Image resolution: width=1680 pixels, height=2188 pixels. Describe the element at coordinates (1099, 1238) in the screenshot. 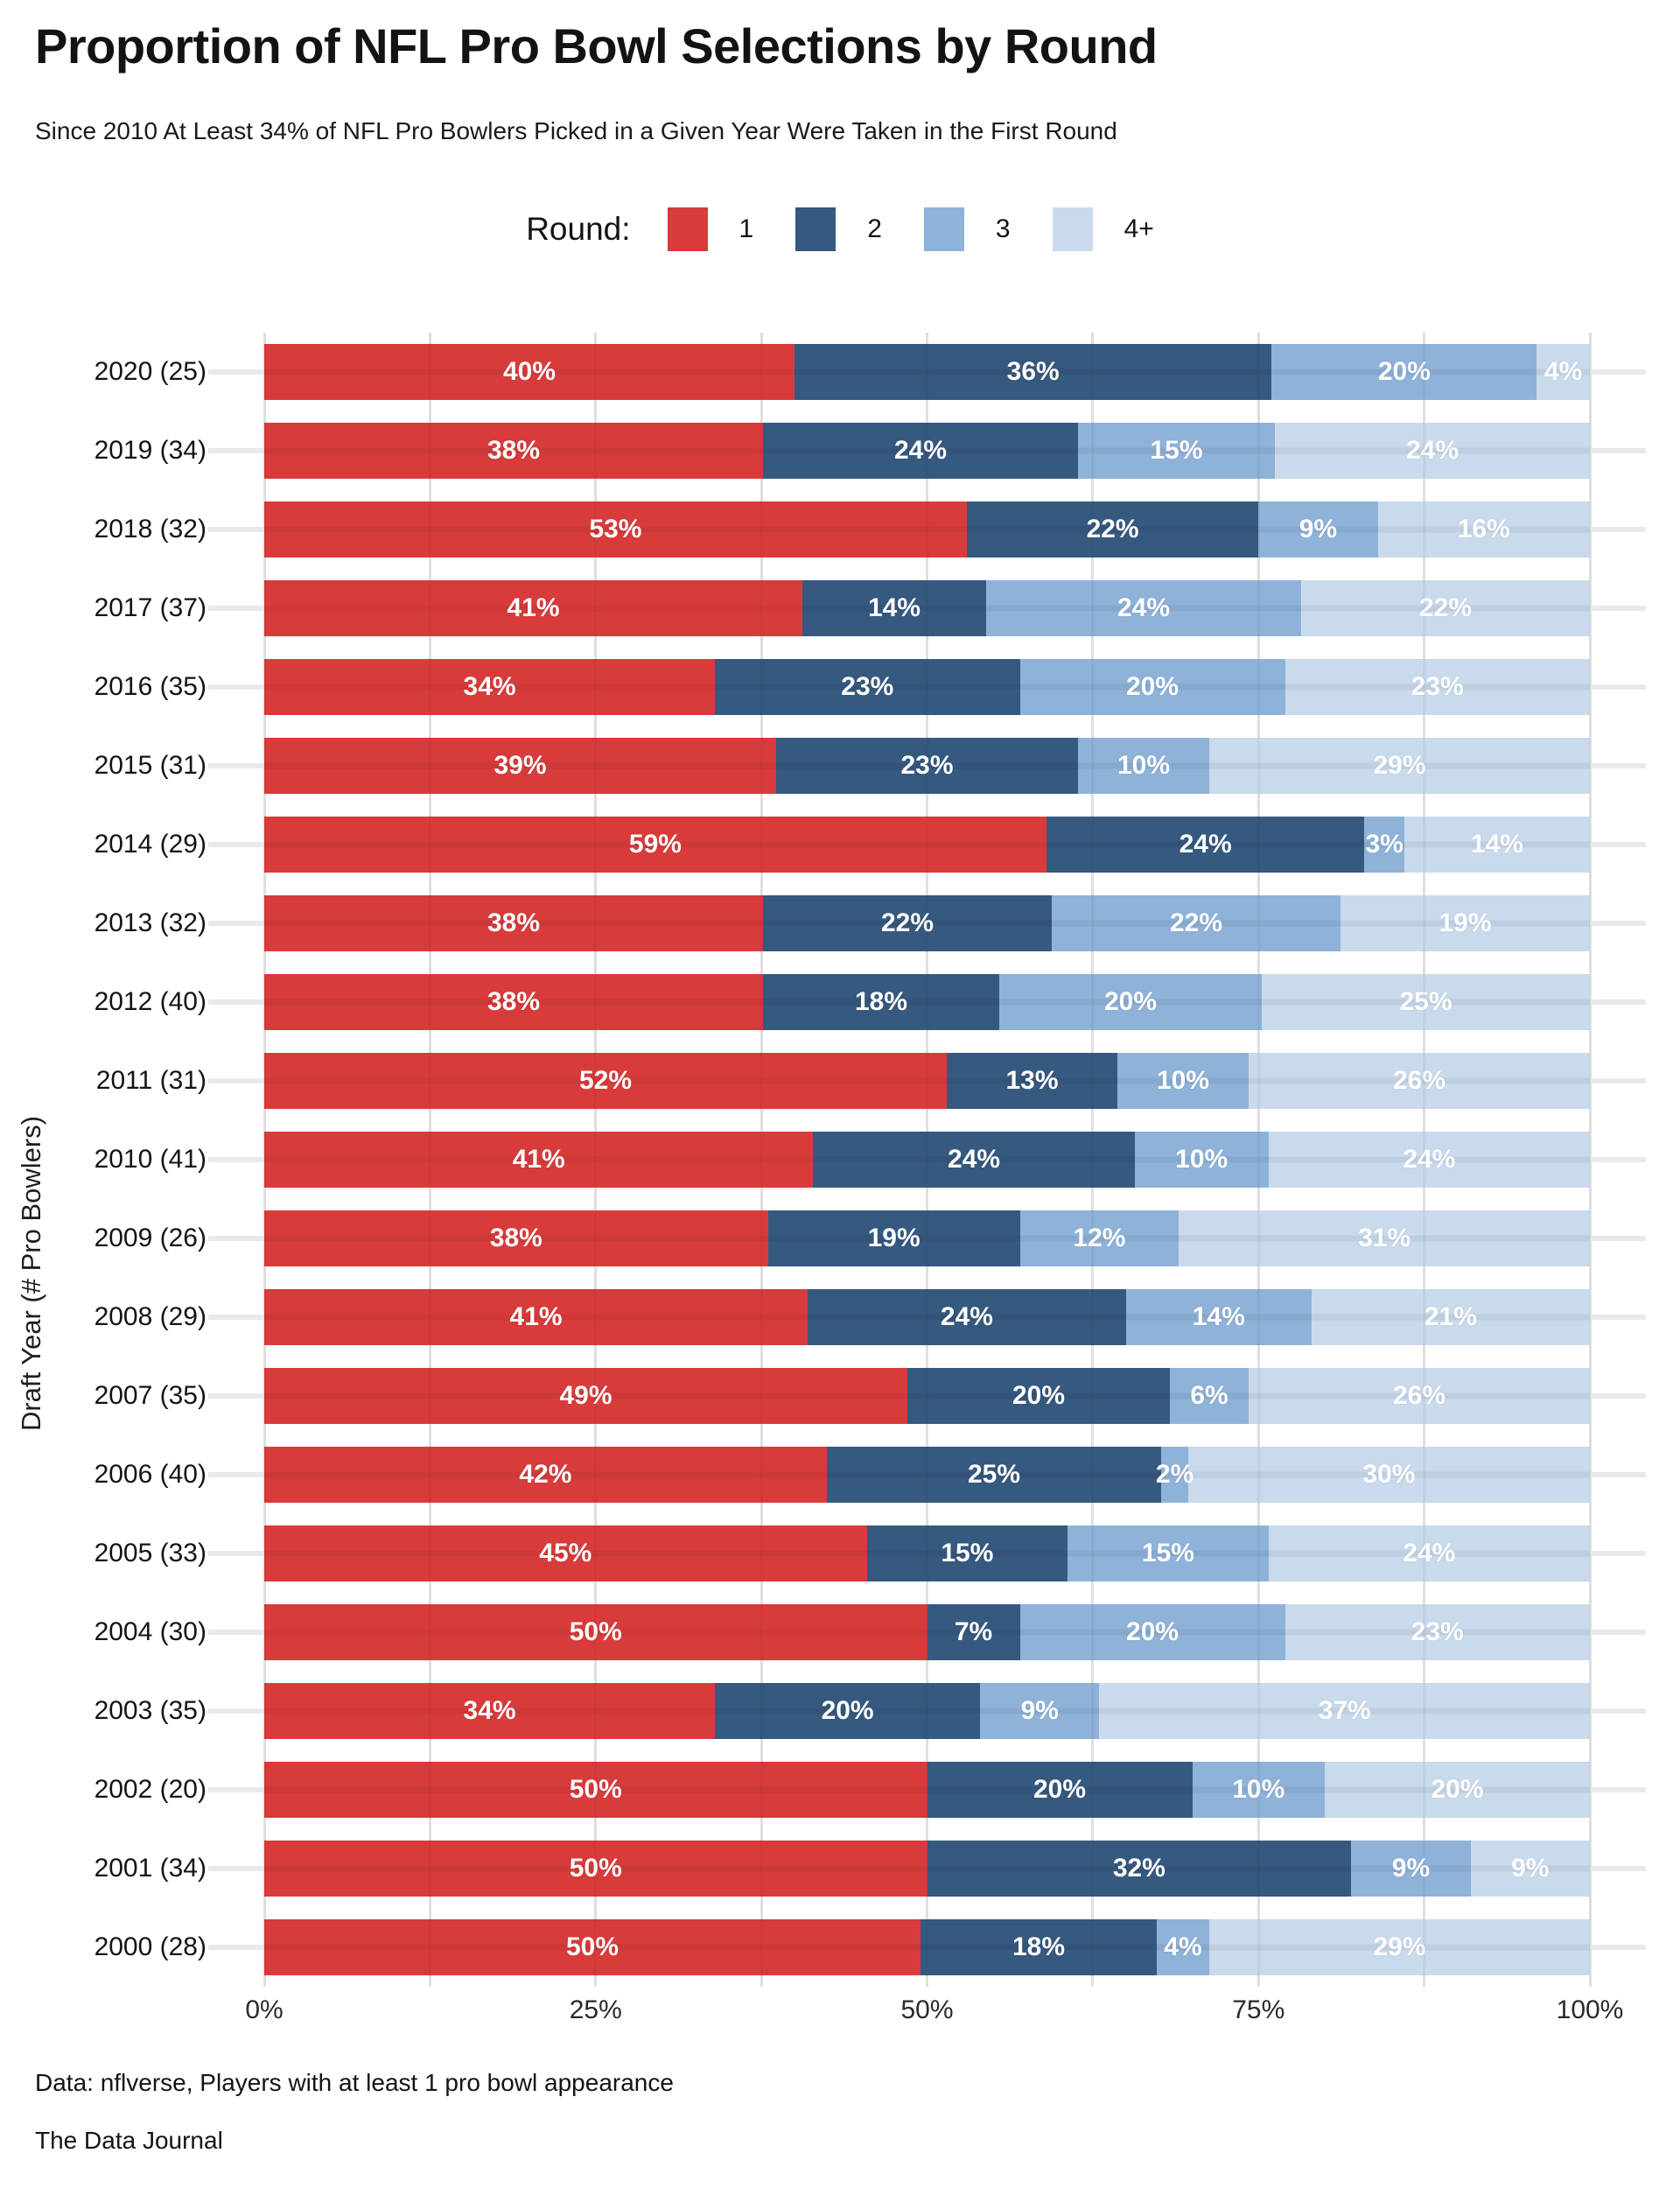

I see `bar-segment-round-3: 12%` at that location.